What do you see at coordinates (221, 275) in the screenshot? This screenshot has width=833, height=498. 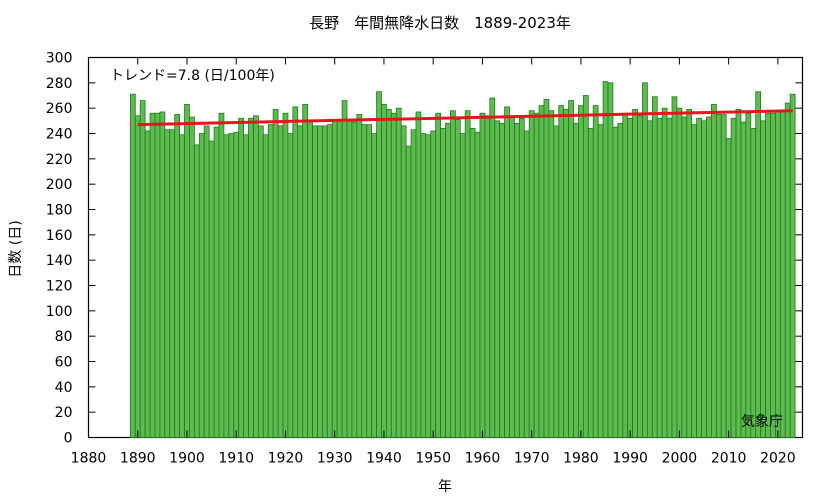 I see `bar-1907` at bounding box center [221, 275].